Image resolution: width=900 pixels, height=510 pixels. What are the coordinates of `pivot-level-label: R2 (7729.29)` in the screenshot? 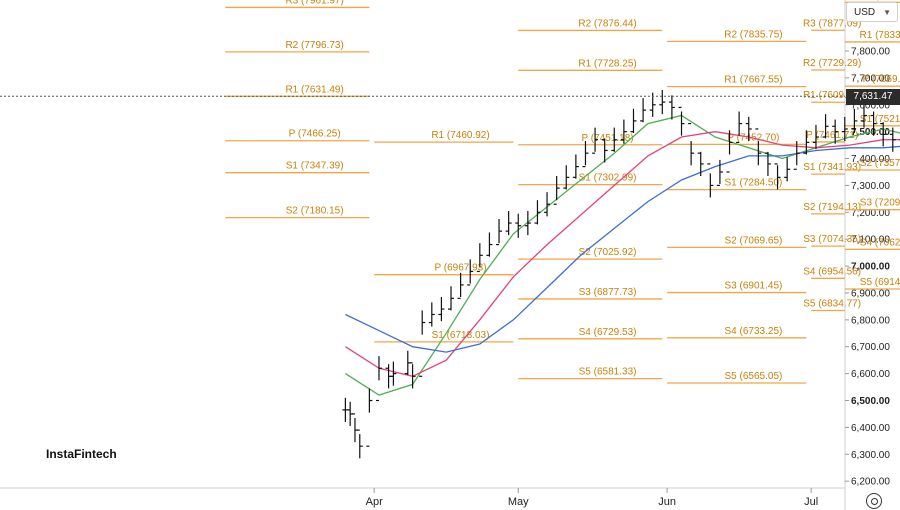 It's located at (832, 63).